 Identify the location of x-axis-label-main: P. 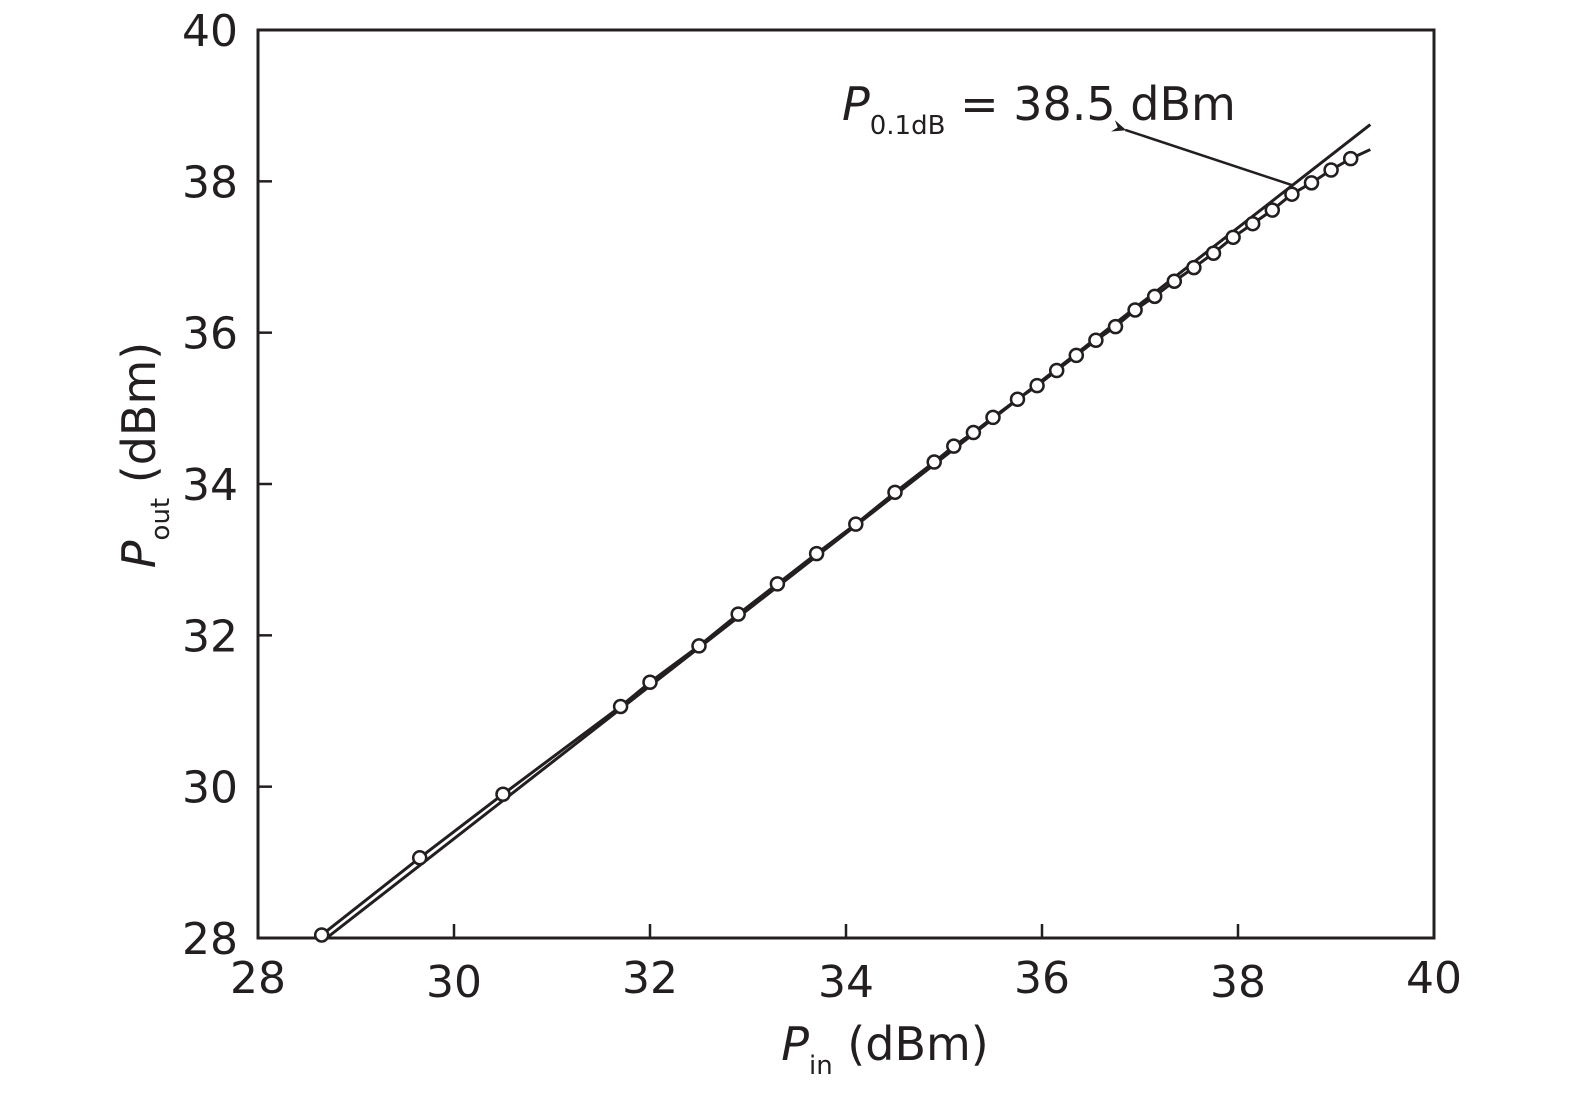
(795, 1044).